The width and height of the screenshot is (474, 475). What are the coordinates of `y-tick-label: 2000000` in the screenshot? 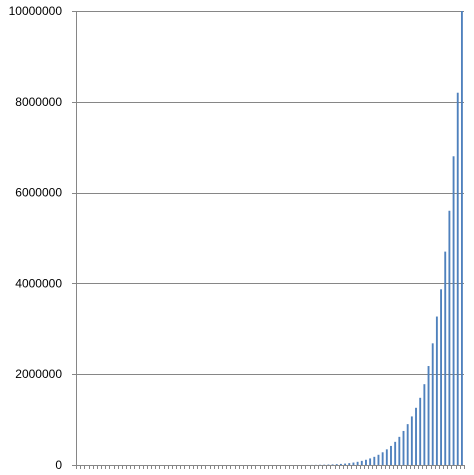 It's located at (38, 374).